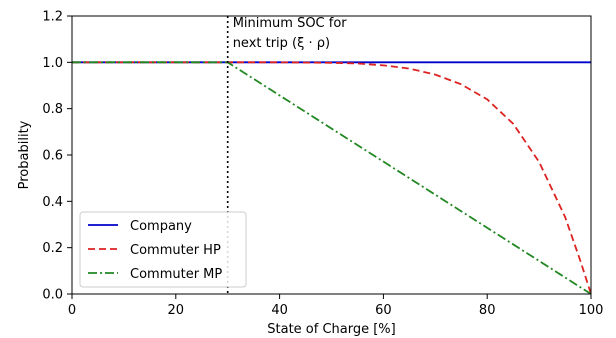 This screenshot has height=338, width=616. Describe the element at coordinates (52, 295) in the screenshot. I see `y-tick-label: 0.0` at that location.